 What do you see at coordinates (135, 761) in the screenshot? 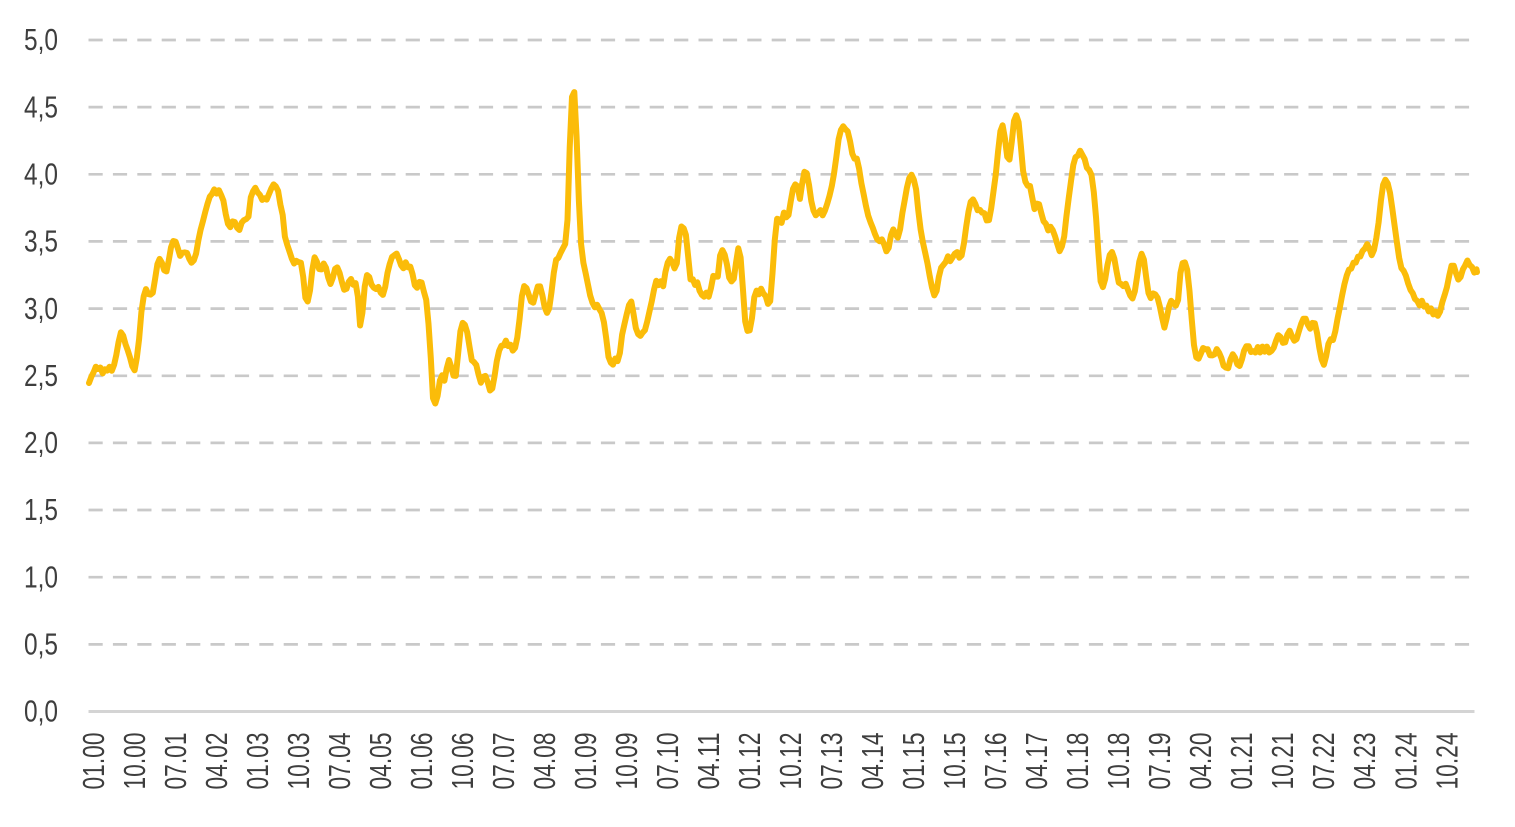
I see `svg-text: 10.00` at bounding box center [135, 761].